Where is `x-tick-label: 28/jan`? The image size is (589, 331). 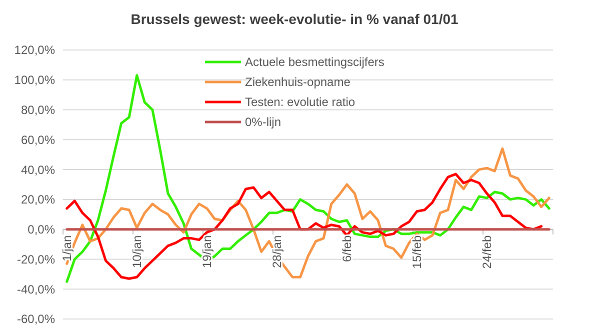
x-tick-label: 28/jan is located at coordinates (277, 251).